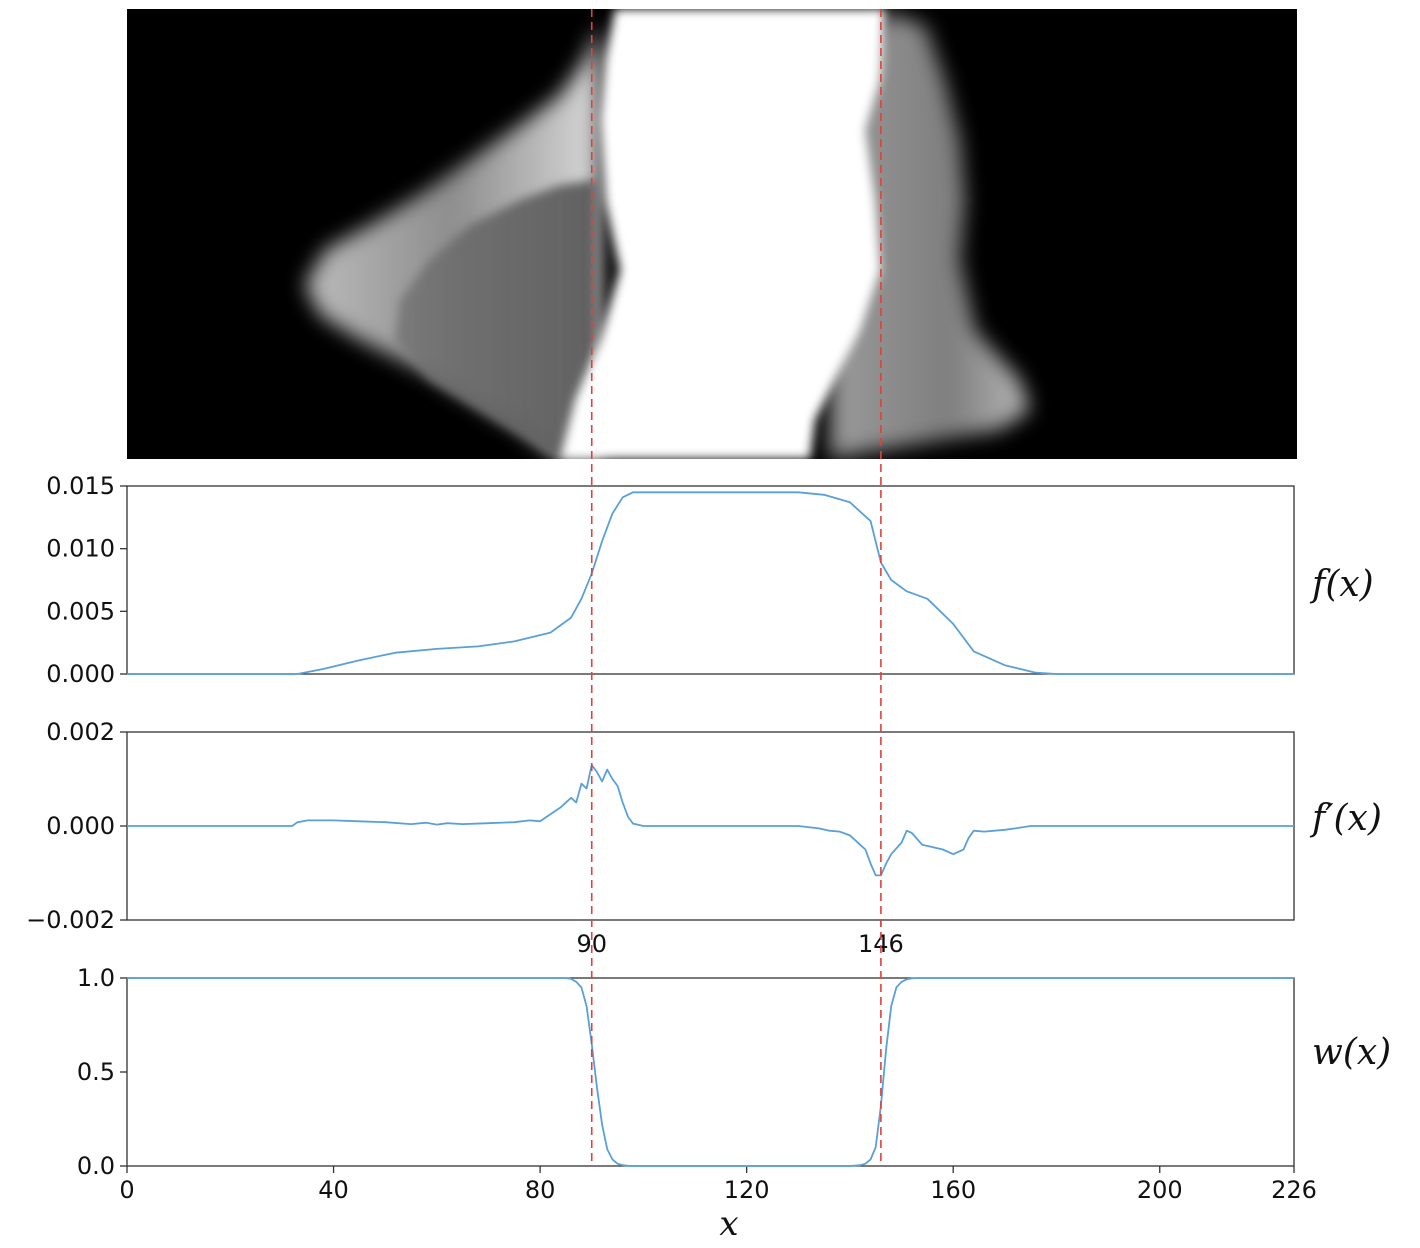 The image size is (1420, 1248). What do you see at coordinates (96, 1166) in the screenshot?
I see `w-ytick-label: 0.0` at bounding box center [96, 1166].